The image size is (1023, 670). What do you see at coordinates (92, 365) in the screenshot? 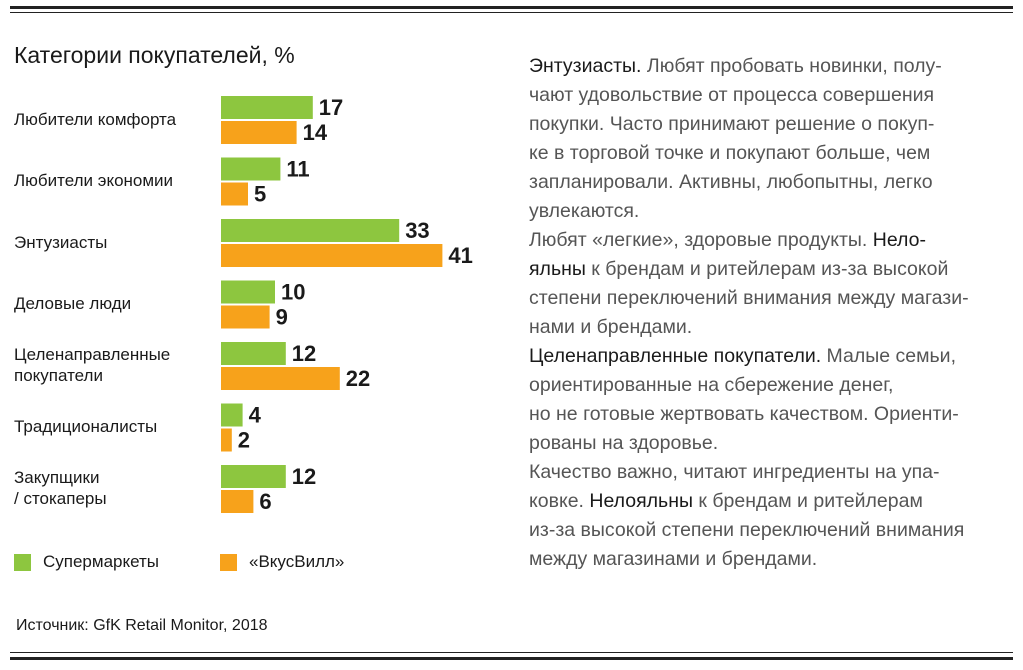
I see `category-label: Целенаправленные покупатели` at bounding box center [92, 365].